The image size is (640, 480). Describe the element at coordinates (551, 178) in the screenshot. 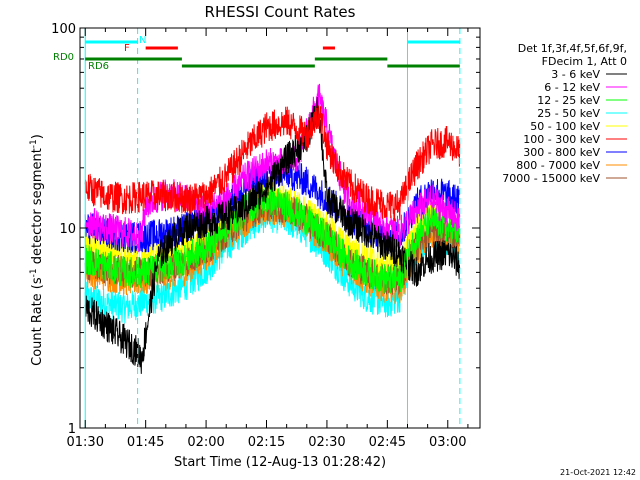

I see `legend-entry-label: 7000 - 15000 keV` at that location.